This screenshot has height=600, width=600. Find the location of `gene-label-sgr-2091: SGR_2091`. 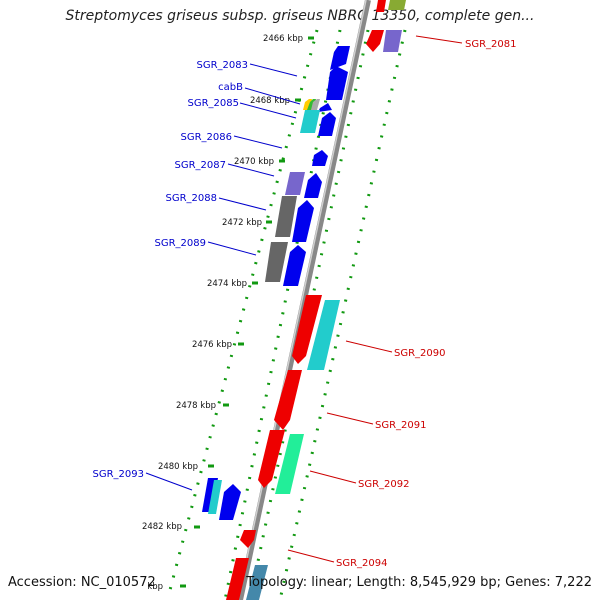

gene-label-sgr-2091: SGR_2091 is located at coordinates (401, 425).